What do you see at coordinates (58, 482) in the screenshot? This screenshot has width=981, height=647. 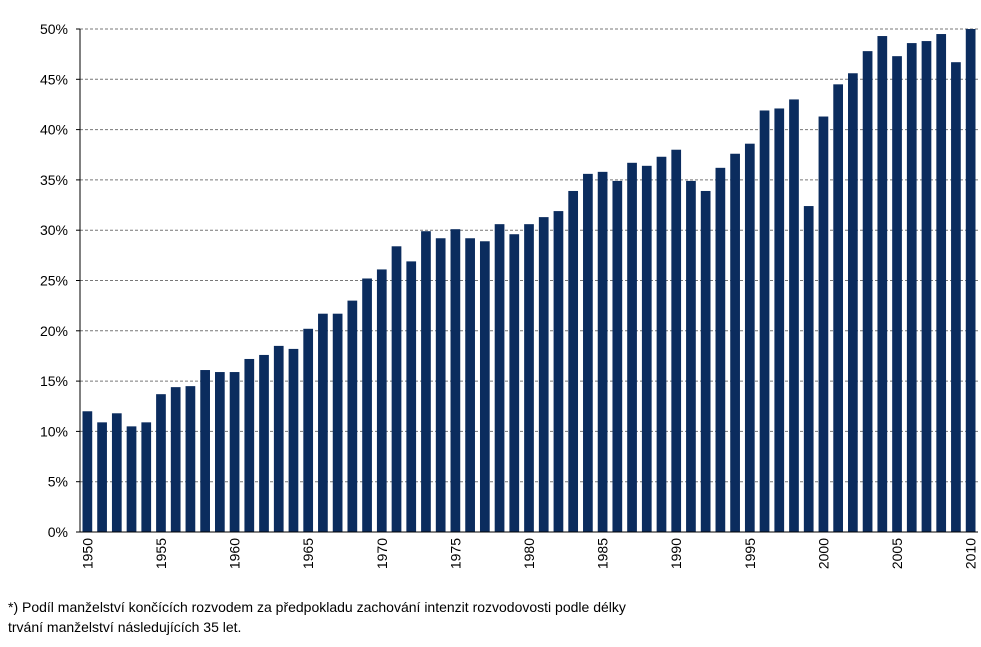 I see `y-tick-label: 5%` at bounding box center [58, 482].